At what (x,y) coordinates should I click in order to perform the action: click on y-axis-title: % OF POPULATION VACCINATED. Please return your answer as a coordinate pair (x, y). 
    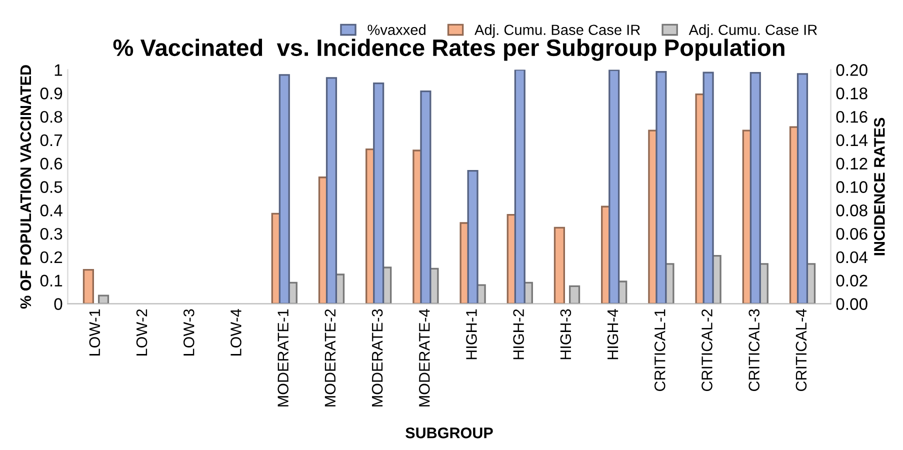
    Looking at the image, I should click on (26, 187).